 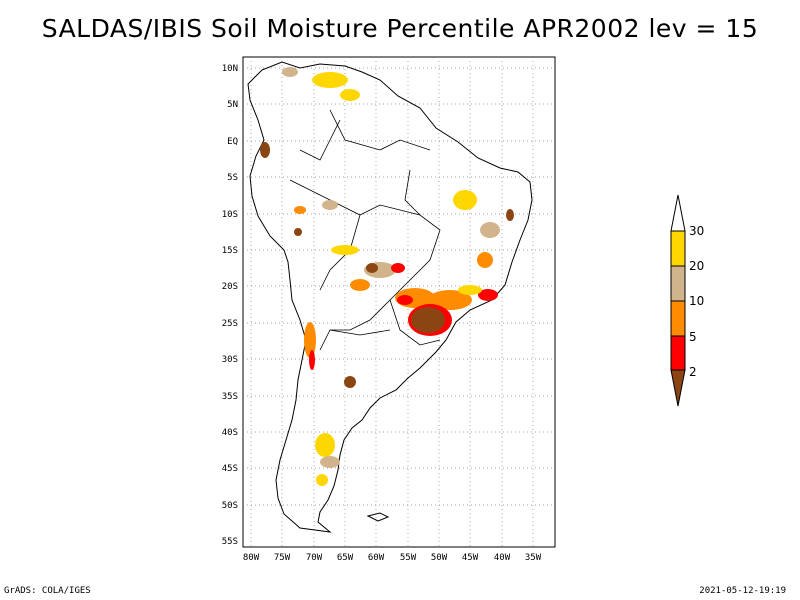 What do you see at coordinates (378, 517) in the screenshot?
I see `falkland-islands` at bounding box center [378, 517].